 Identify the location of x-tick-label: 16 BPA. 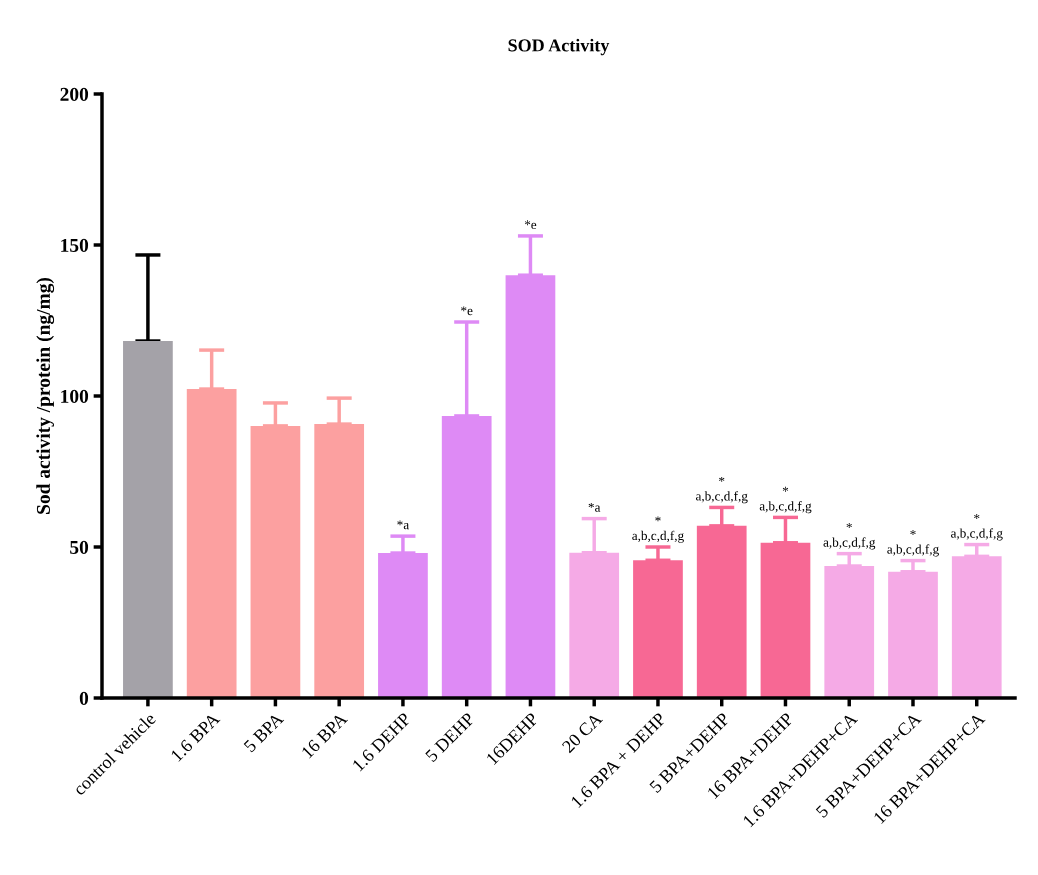
(325, 735).